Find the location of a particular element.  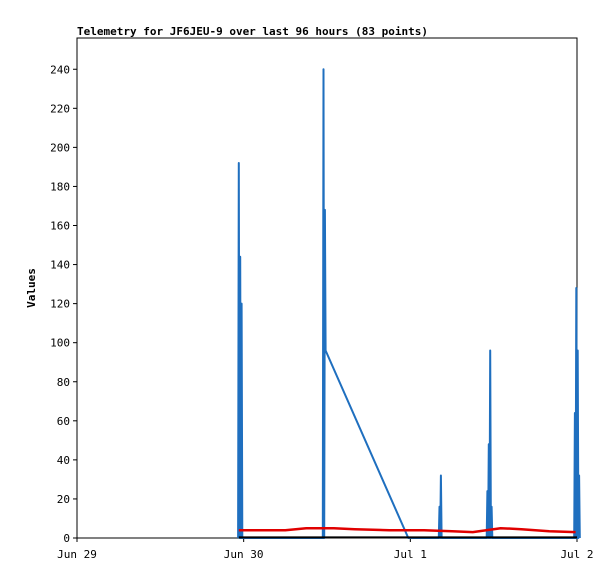

y-tick-label: 240 is located at coordinates (60, 69).